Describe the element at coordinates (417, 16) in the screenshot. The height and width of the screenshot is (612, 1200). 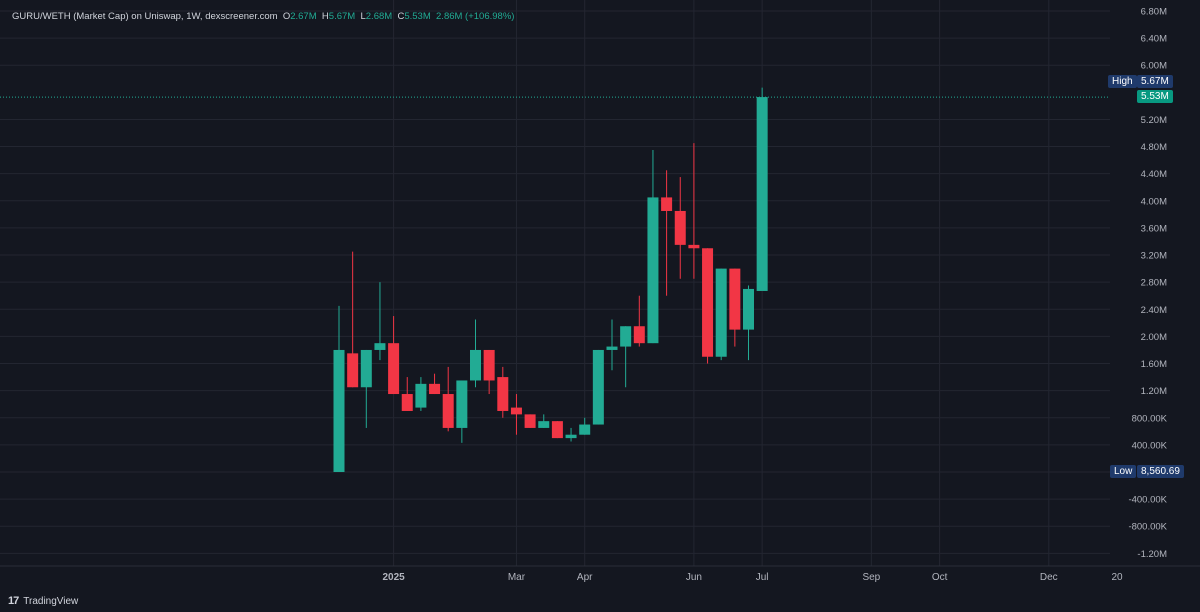
I see `close-value: 5.53M` at that location.